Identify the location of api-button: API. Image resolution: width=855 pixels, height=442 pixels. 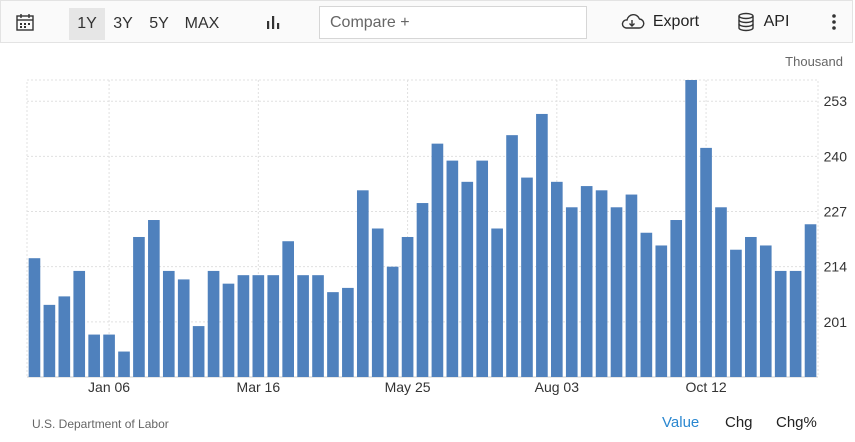
(763, 22).